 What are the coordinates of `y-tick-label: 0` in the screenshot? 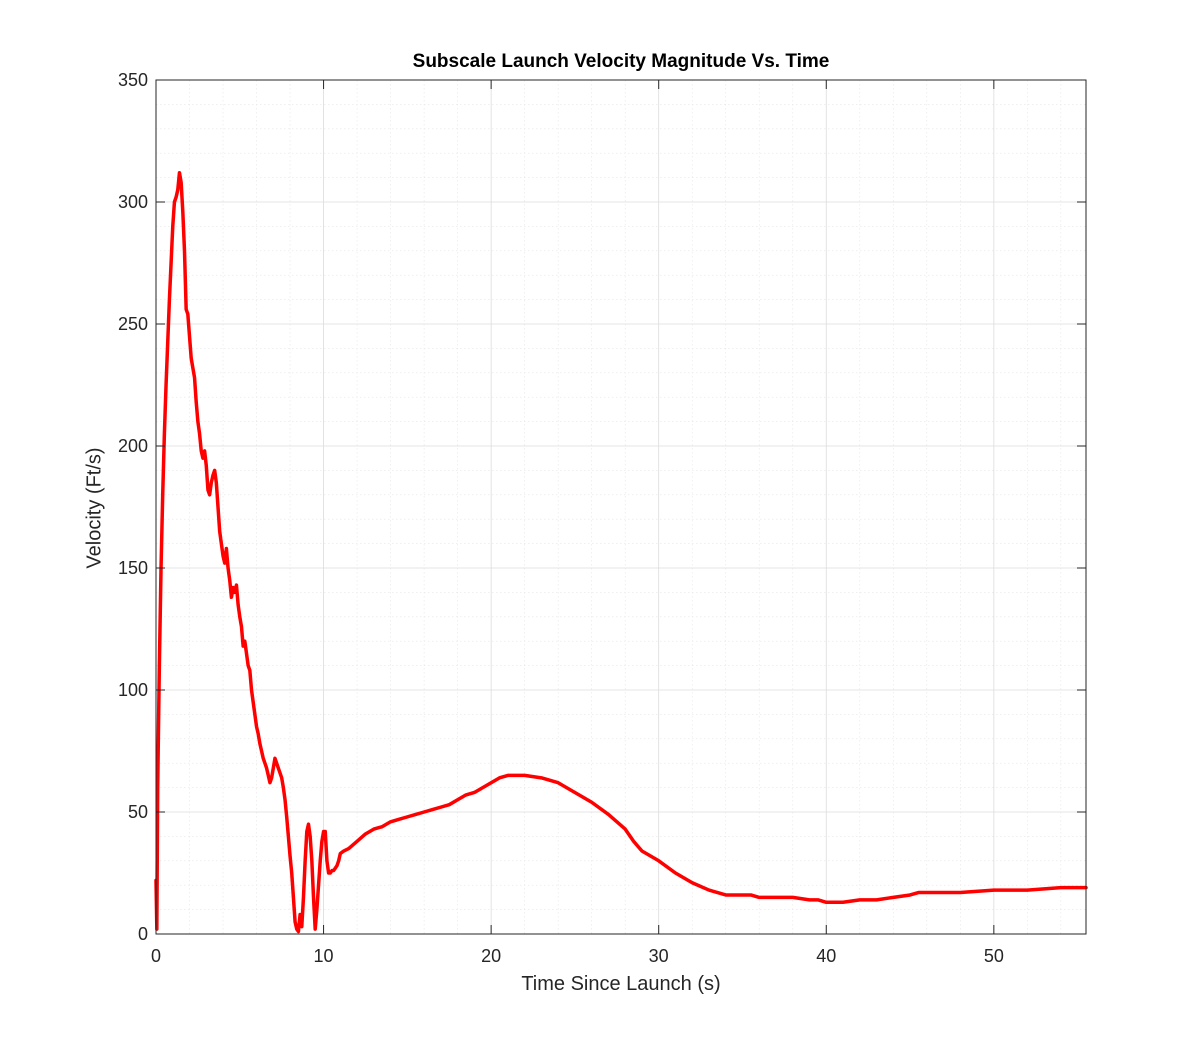 It's located at (143, 934).